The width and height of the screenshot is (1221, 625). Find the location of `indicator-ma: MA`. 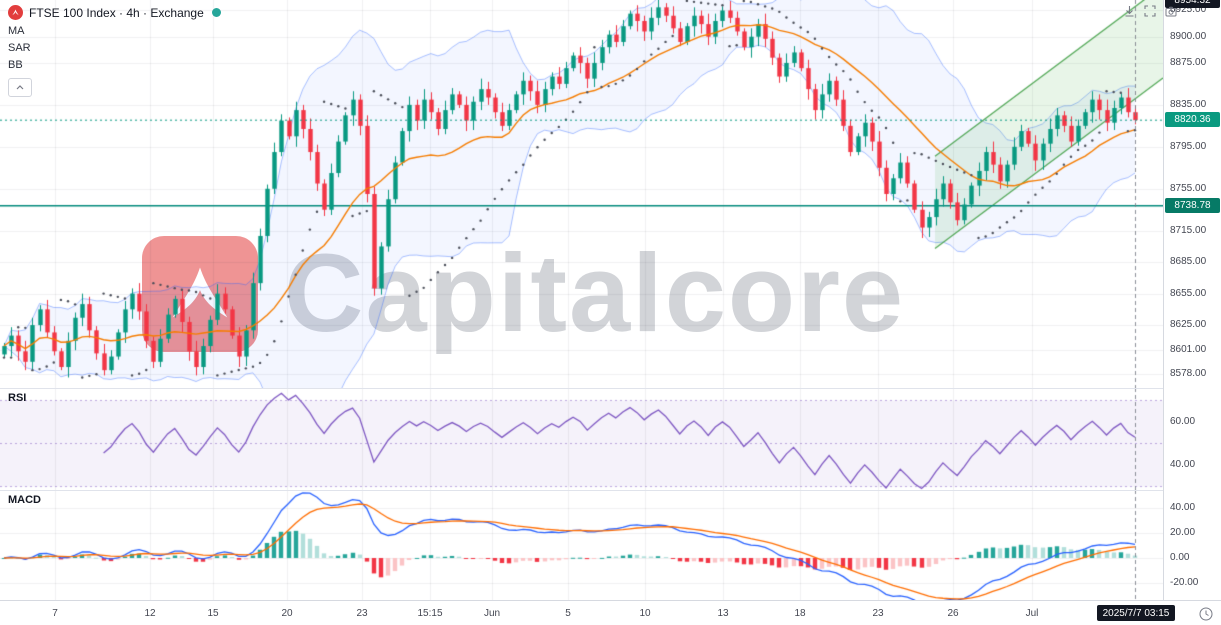

indicator-ma: MA is located at coordinates (16, 31).